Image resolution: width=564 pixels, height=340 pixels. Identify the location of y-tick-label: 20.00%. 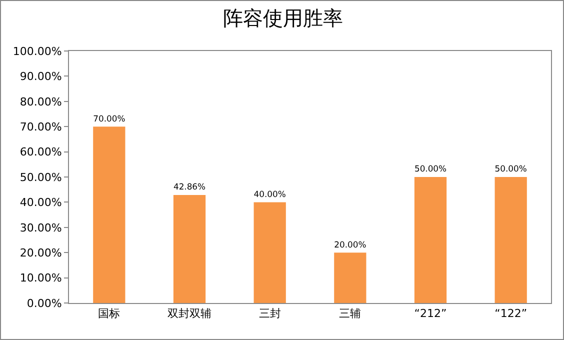
(41, 253).